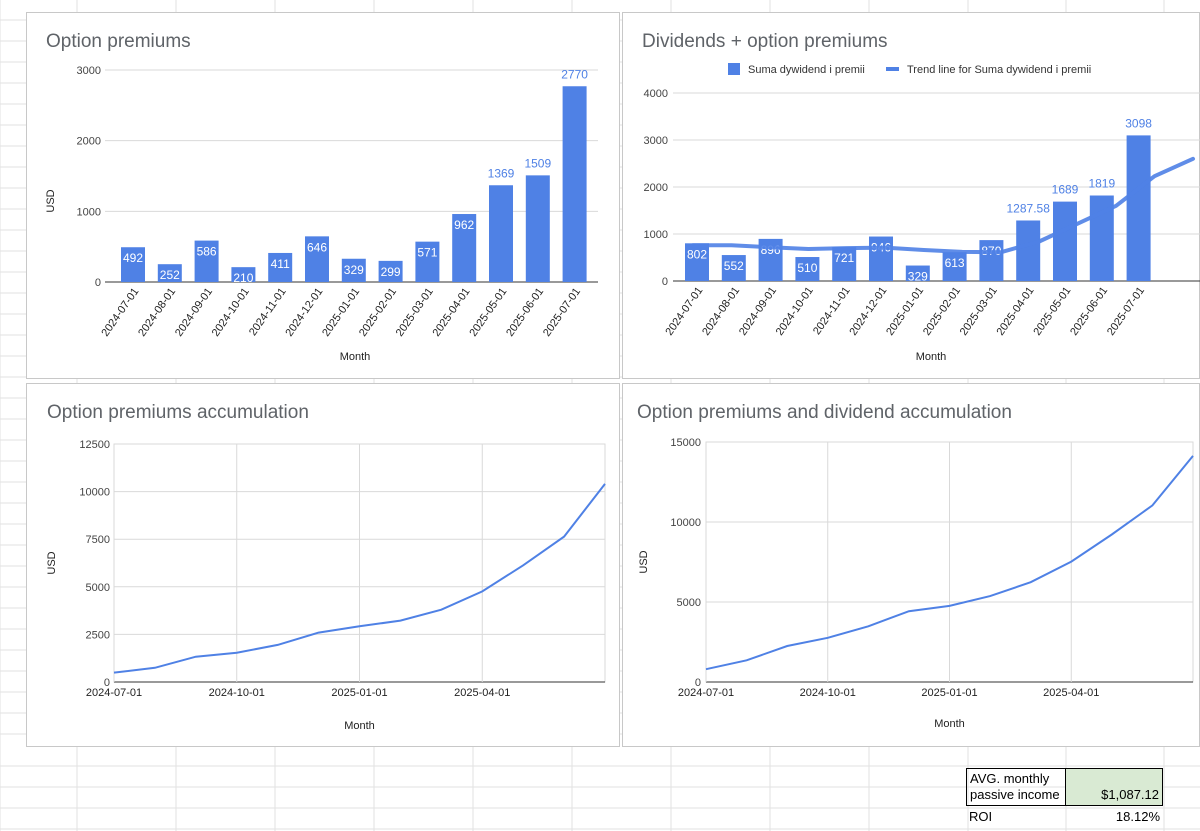 The image size is (1200, 831). What do you see at coordinates (1016, 787) in the screenshot?
I see `avg-income-label-cell: AVG. monthly passive income` at bounding box center [1016, 787].